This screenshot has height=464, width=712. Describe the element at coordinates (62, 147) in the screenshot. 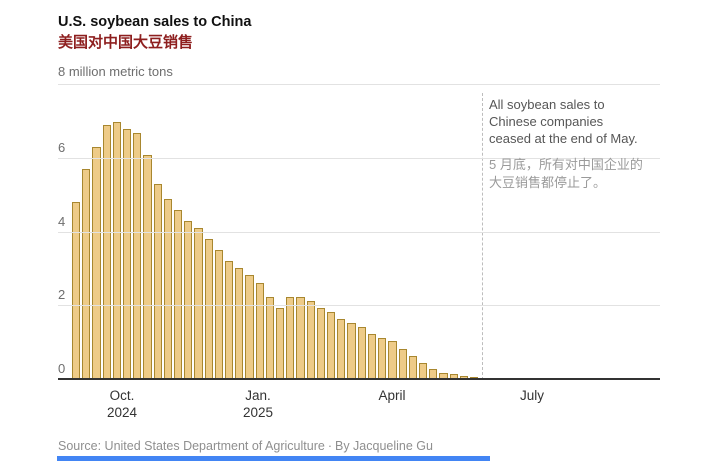

I see `y-tick-label-6: 6` at that location.